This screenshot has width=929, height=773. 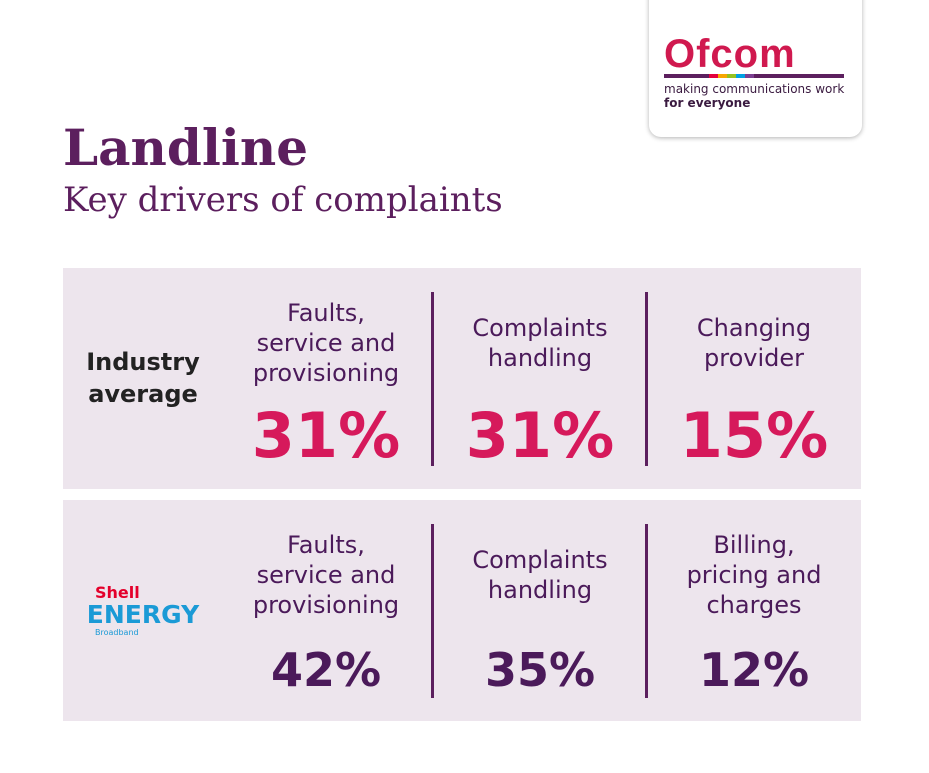 What do you see at coordinates (754, 343) in the screenshot?
I see `driver-label: Changing provider` at bounding box center [754, 343].